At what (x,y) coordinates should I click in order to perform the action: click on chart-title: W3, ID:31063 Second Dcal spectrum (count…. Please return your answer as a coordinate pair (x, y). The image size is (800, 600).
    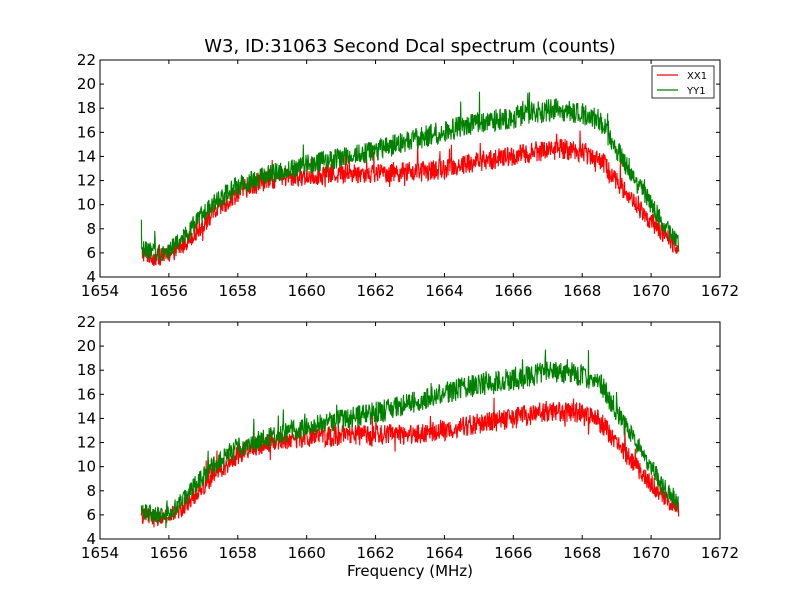
    Looking at the image, I should click on (410, 46).